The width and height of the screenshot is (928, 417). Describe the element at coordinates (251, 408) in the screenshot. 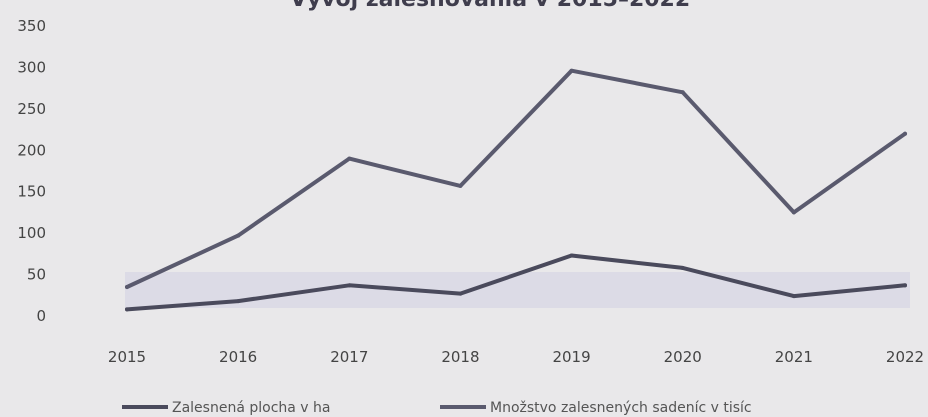

I see `legend-label: Zalesnená plocha v ha` at that location.